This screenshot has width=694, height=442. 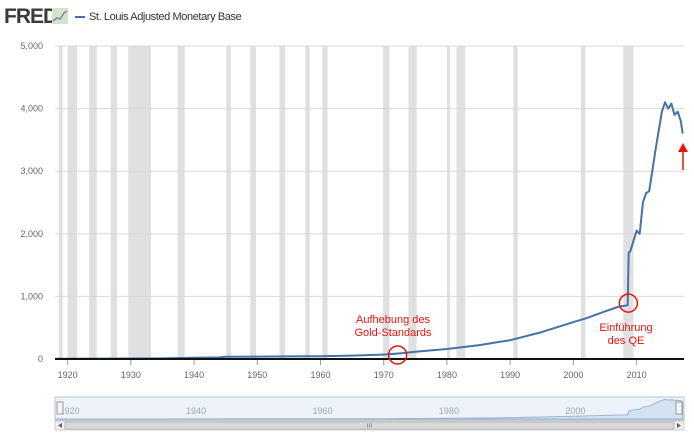 What do you see at coordinates (683, 147) in the screenshot?
I see `arrow-up-icon-head` at bounding box center [683, 147].